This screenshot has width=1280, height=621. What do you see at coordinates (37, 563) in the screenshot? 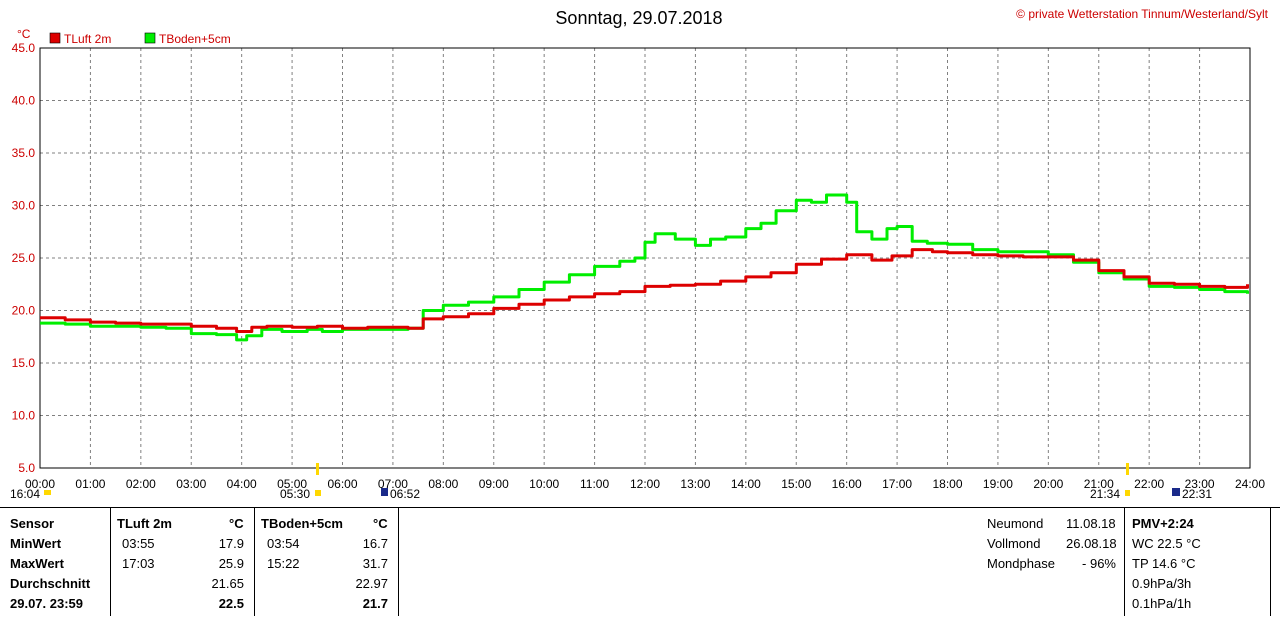
I see `maxwert-label: MaxWert` at bounding box center [37, 563].